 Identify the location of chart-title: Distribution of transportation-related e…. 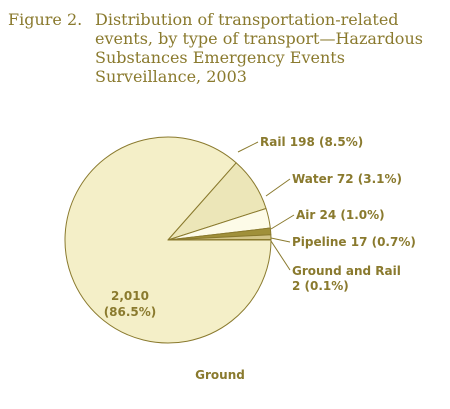
(267, 48).